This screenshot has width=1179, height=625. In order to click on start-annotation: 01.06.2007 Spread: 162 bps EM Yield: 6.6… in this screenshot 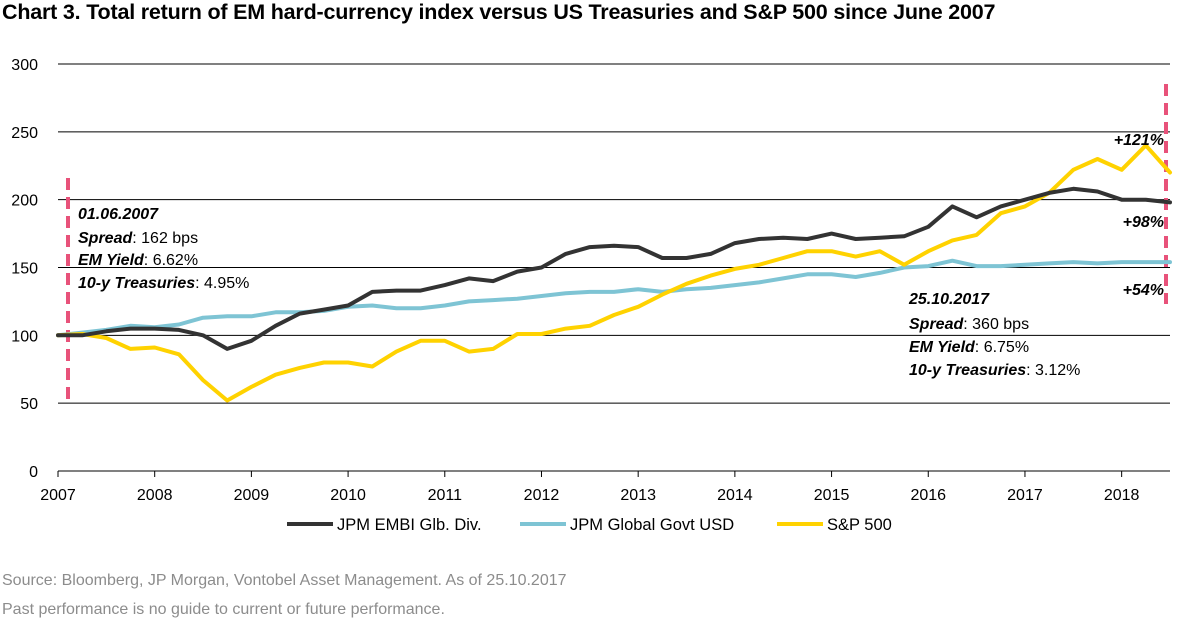, I will do `click(163, 249)`.